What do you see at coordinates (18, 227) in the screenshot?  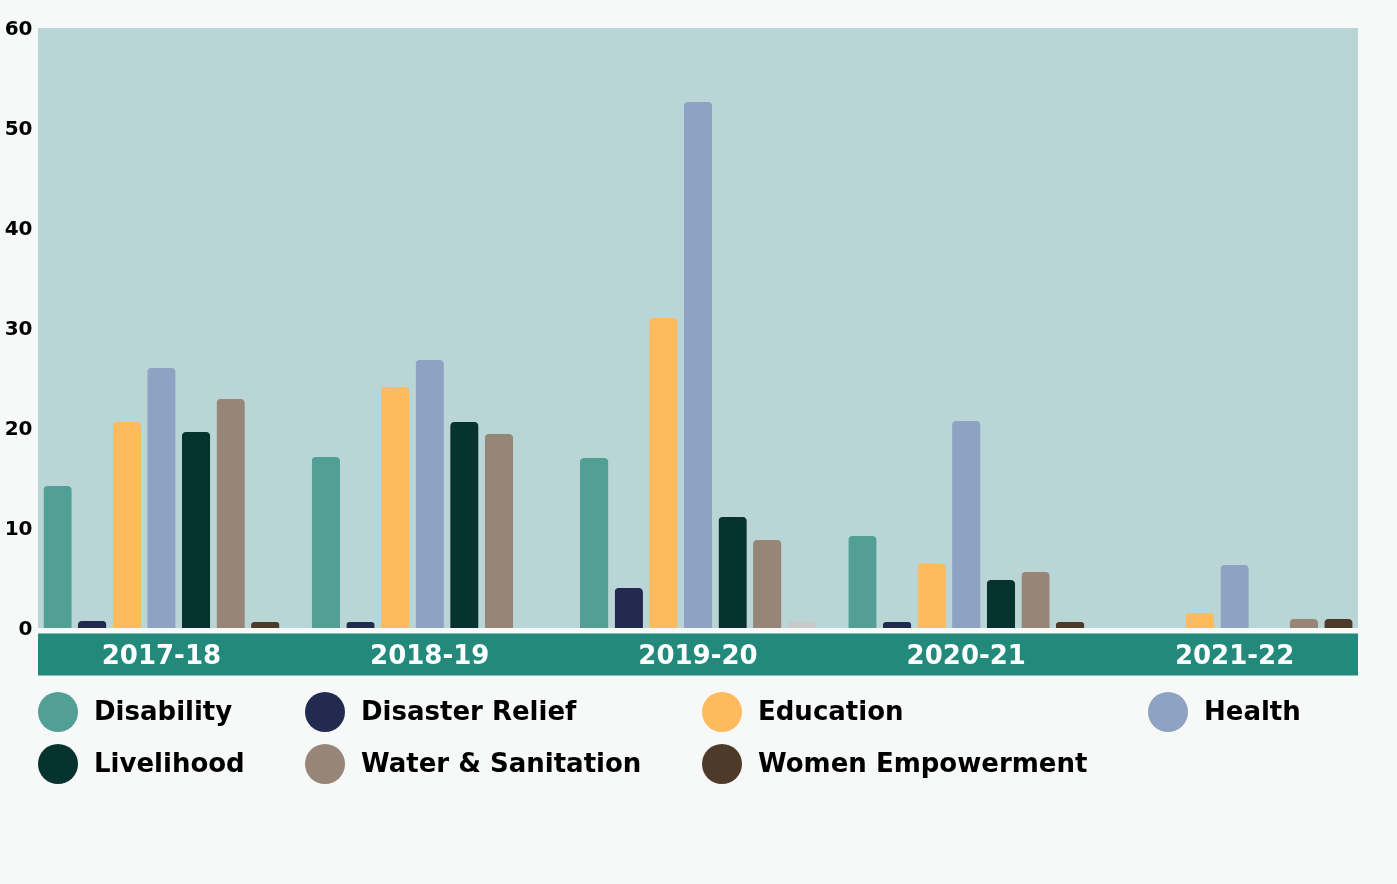 I see `y-tick-label: 40` at bounding box center [18, 227].